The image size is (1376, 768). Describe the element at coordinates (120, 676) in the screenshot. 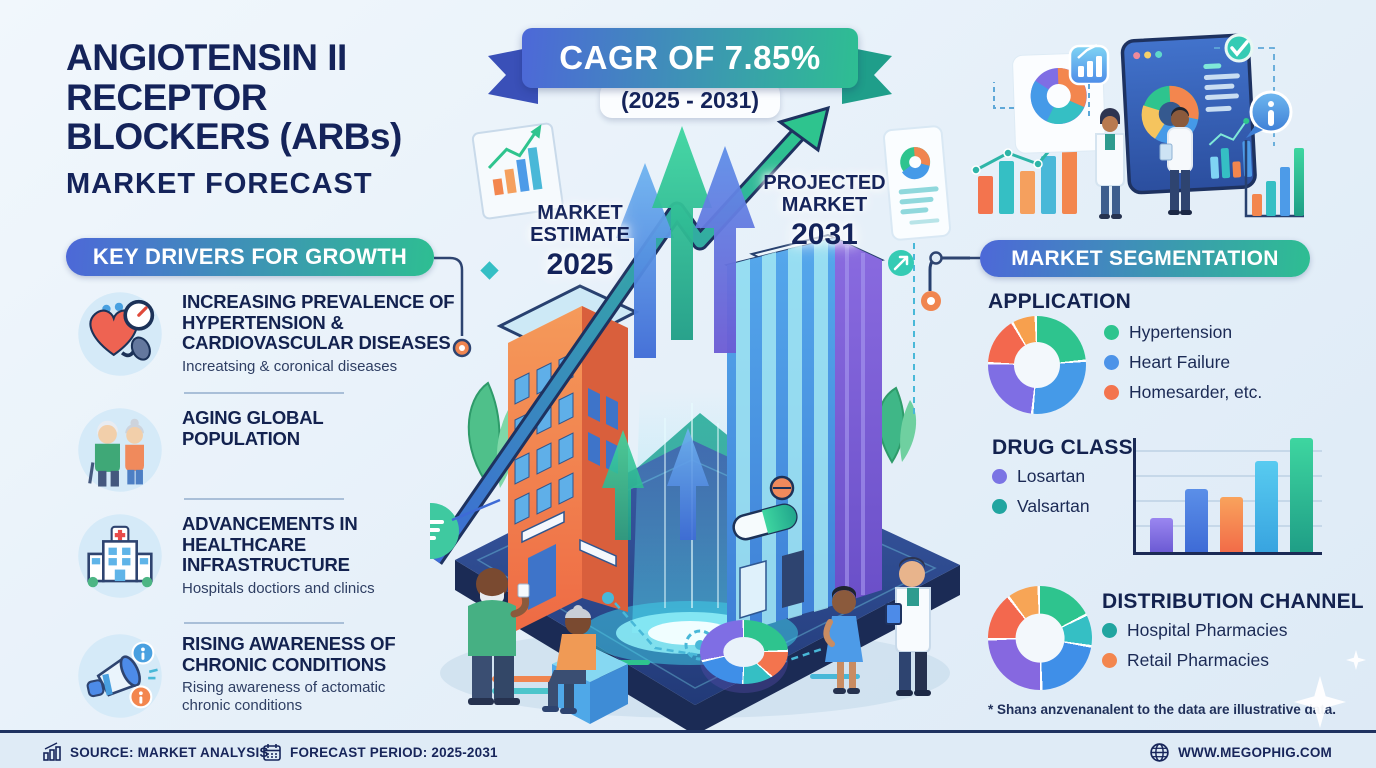

I see `megaphone-icon` at that location.